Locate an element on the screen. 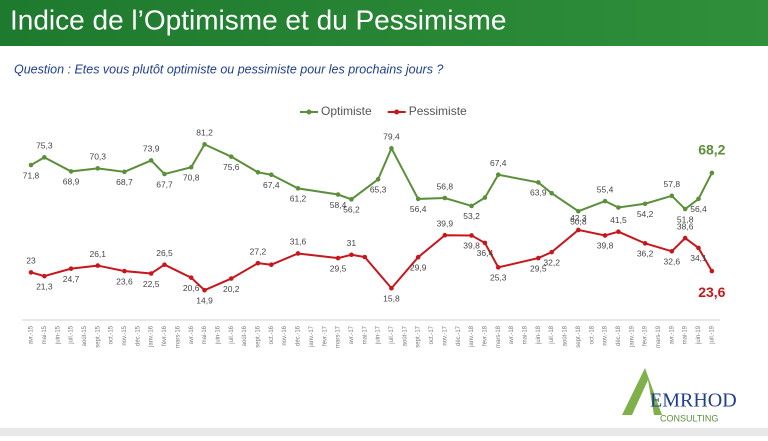 The height and width of the screenshot is (441, 768). x-tick-label: avr.-18 is located at coordinates (512, 334).